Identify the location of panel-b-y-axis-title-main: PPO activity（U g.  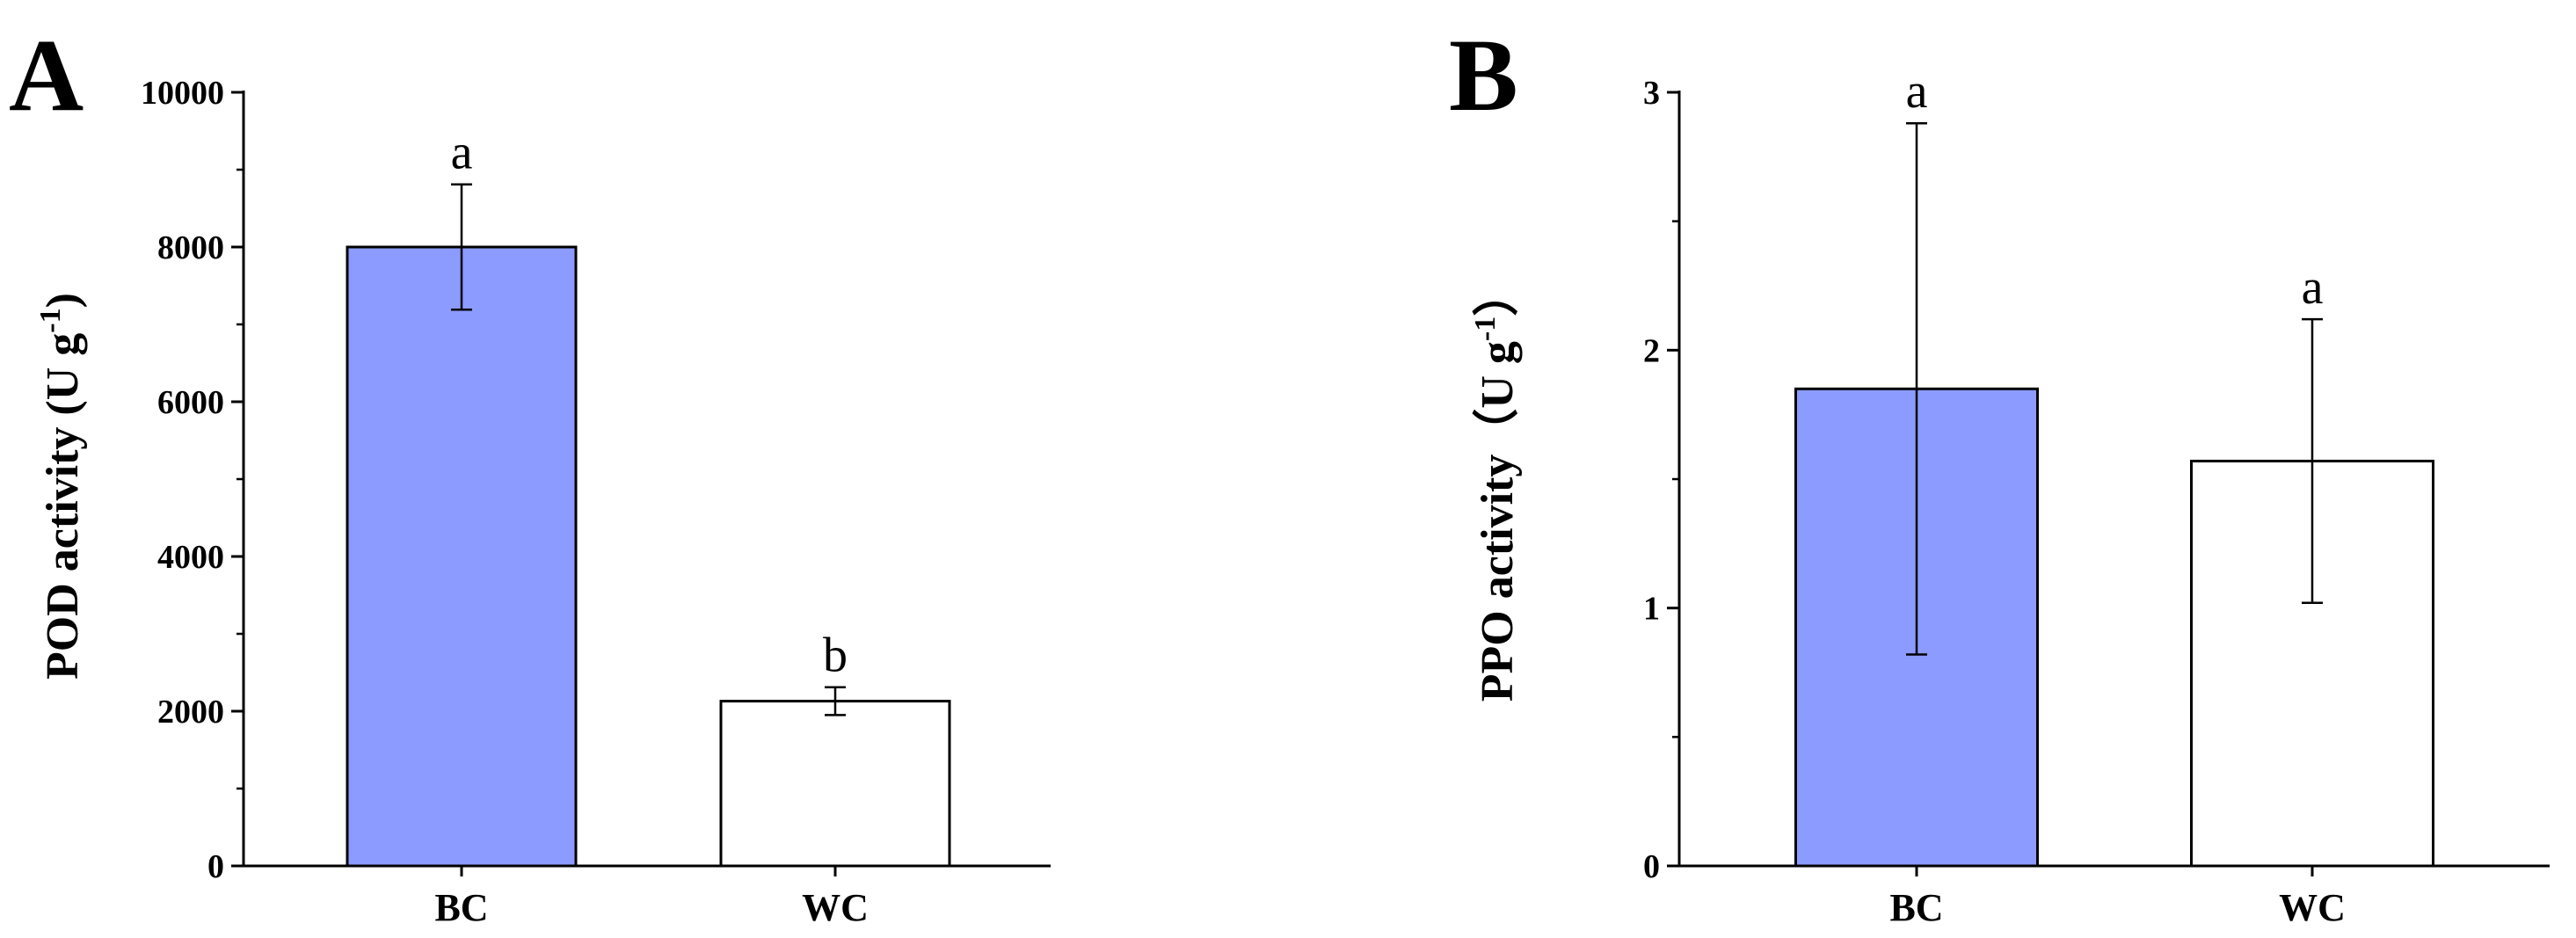
(1497, 521).